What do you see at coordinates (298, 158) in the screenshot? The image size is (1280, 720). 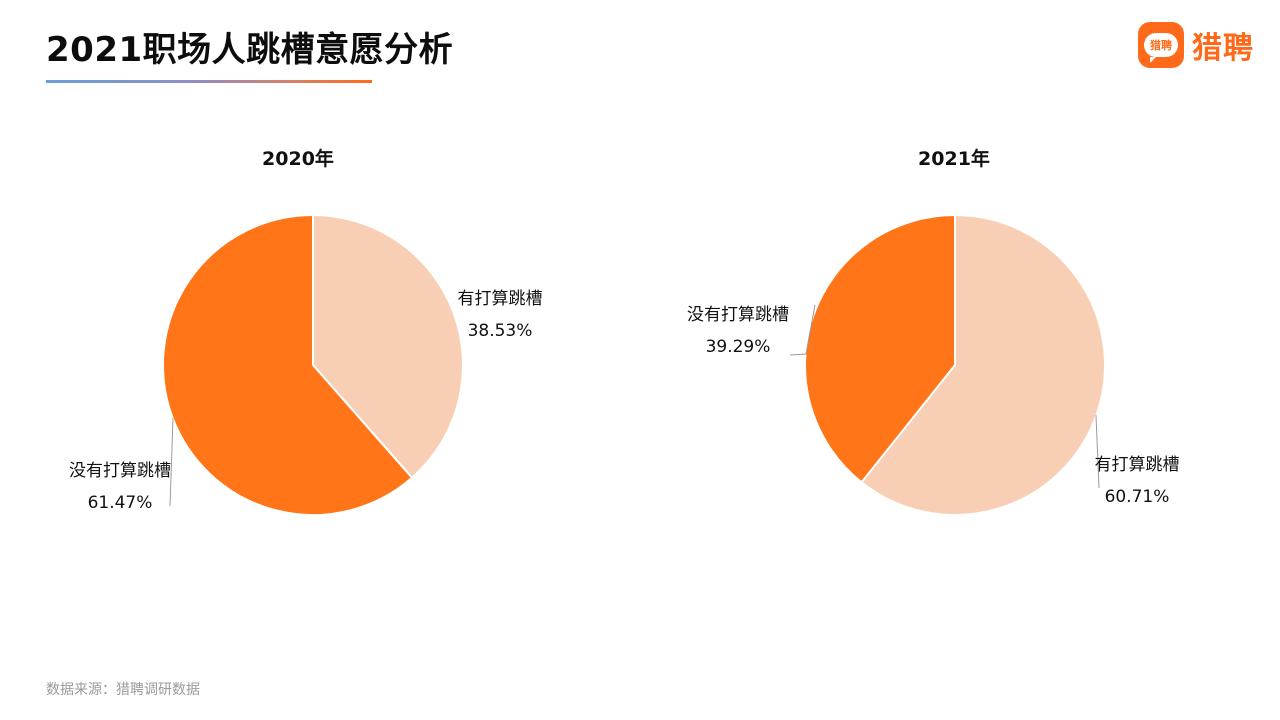 I see `chart-title-2020: 2020年` at bounding box center [298, 158].